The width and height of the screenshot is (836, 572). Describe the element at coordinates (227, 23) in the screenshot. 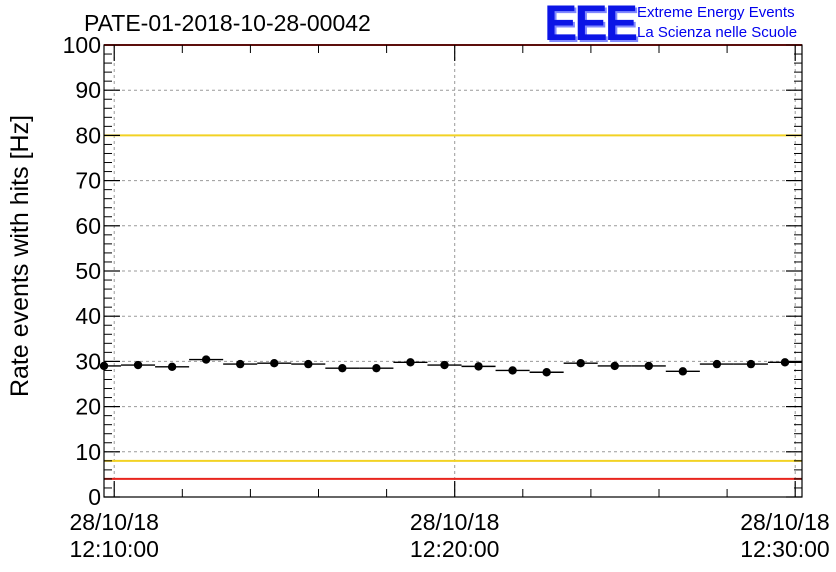

I see `chart-title: PATE-01-2018-10-28-00042` at that location.